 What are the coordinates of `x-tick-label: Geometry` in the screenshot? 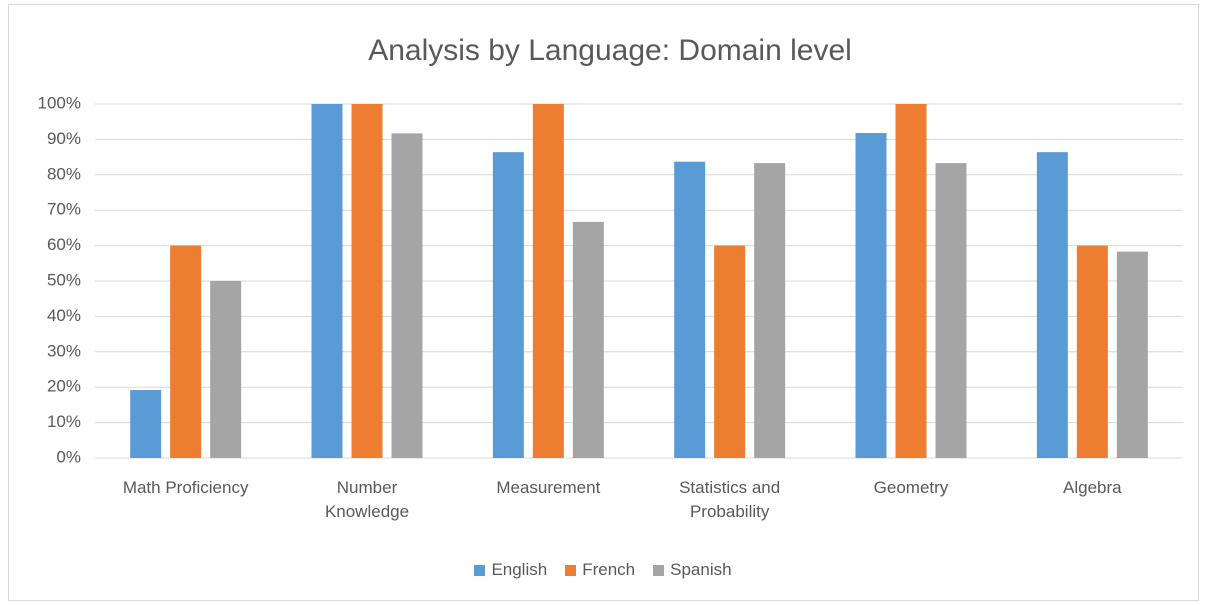 It's located at (911, 487).